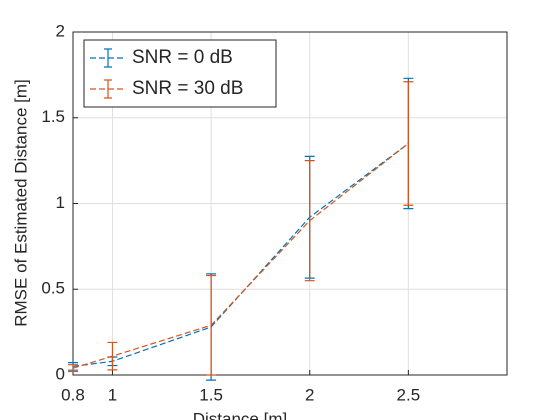  I want to click on y-tick-label: 1, so click(60, 202).